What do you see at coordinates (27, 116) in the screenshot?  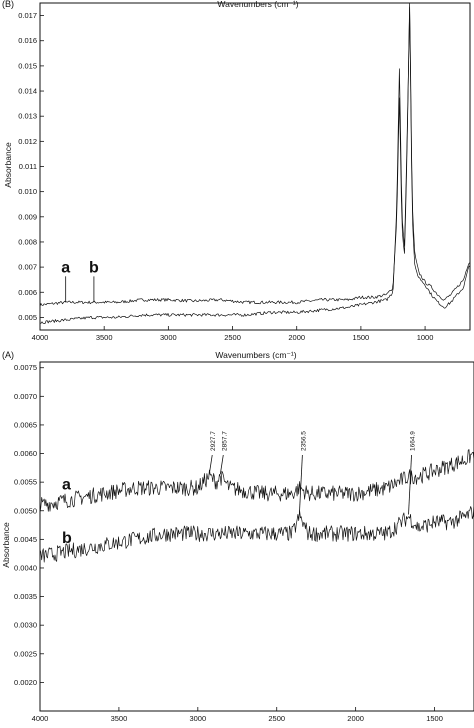 I see `panelb-y-tick-label: 0.013` at bounding box center [27, 116].